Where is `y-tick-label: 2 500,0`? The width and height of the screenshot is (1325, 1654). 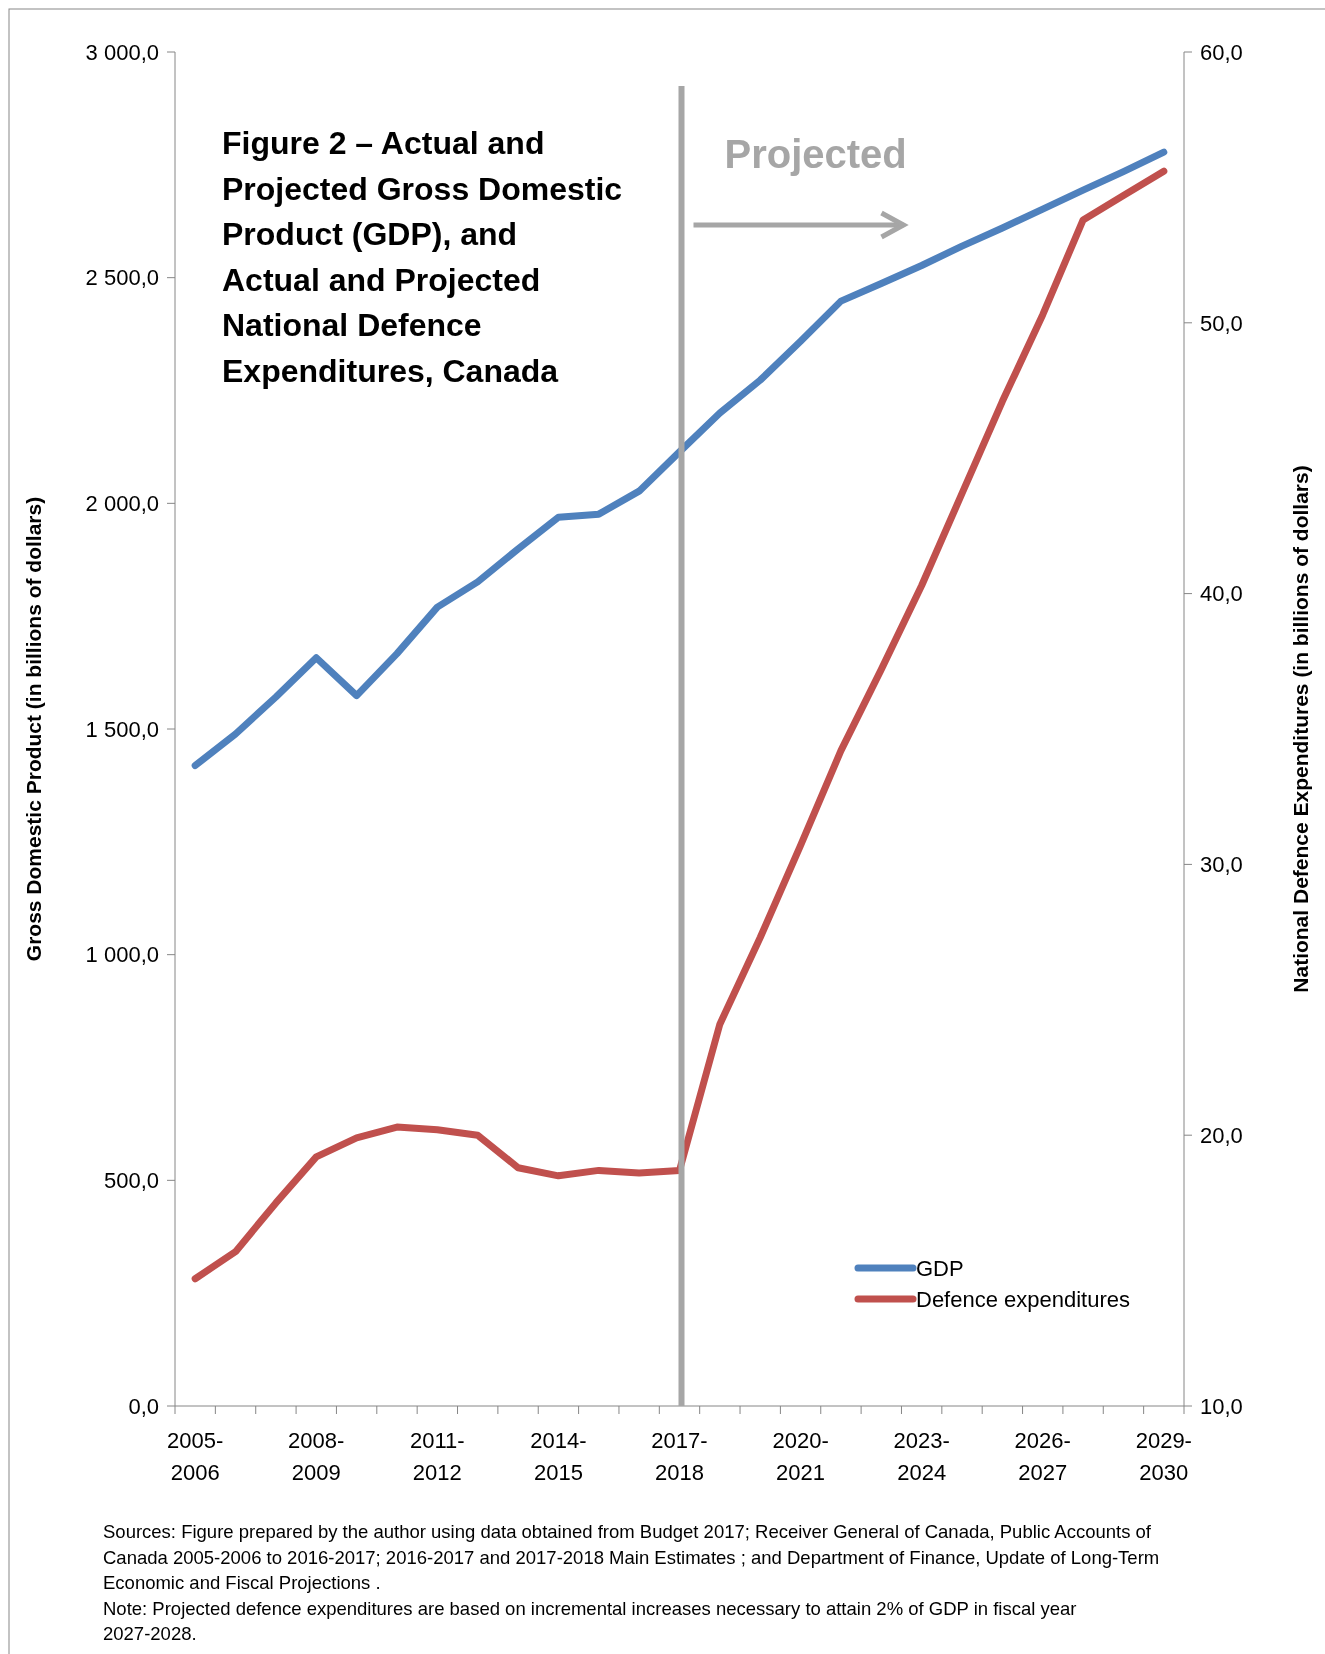
y-tick-label: 2 500,0 is located at coordinates (122, 278).